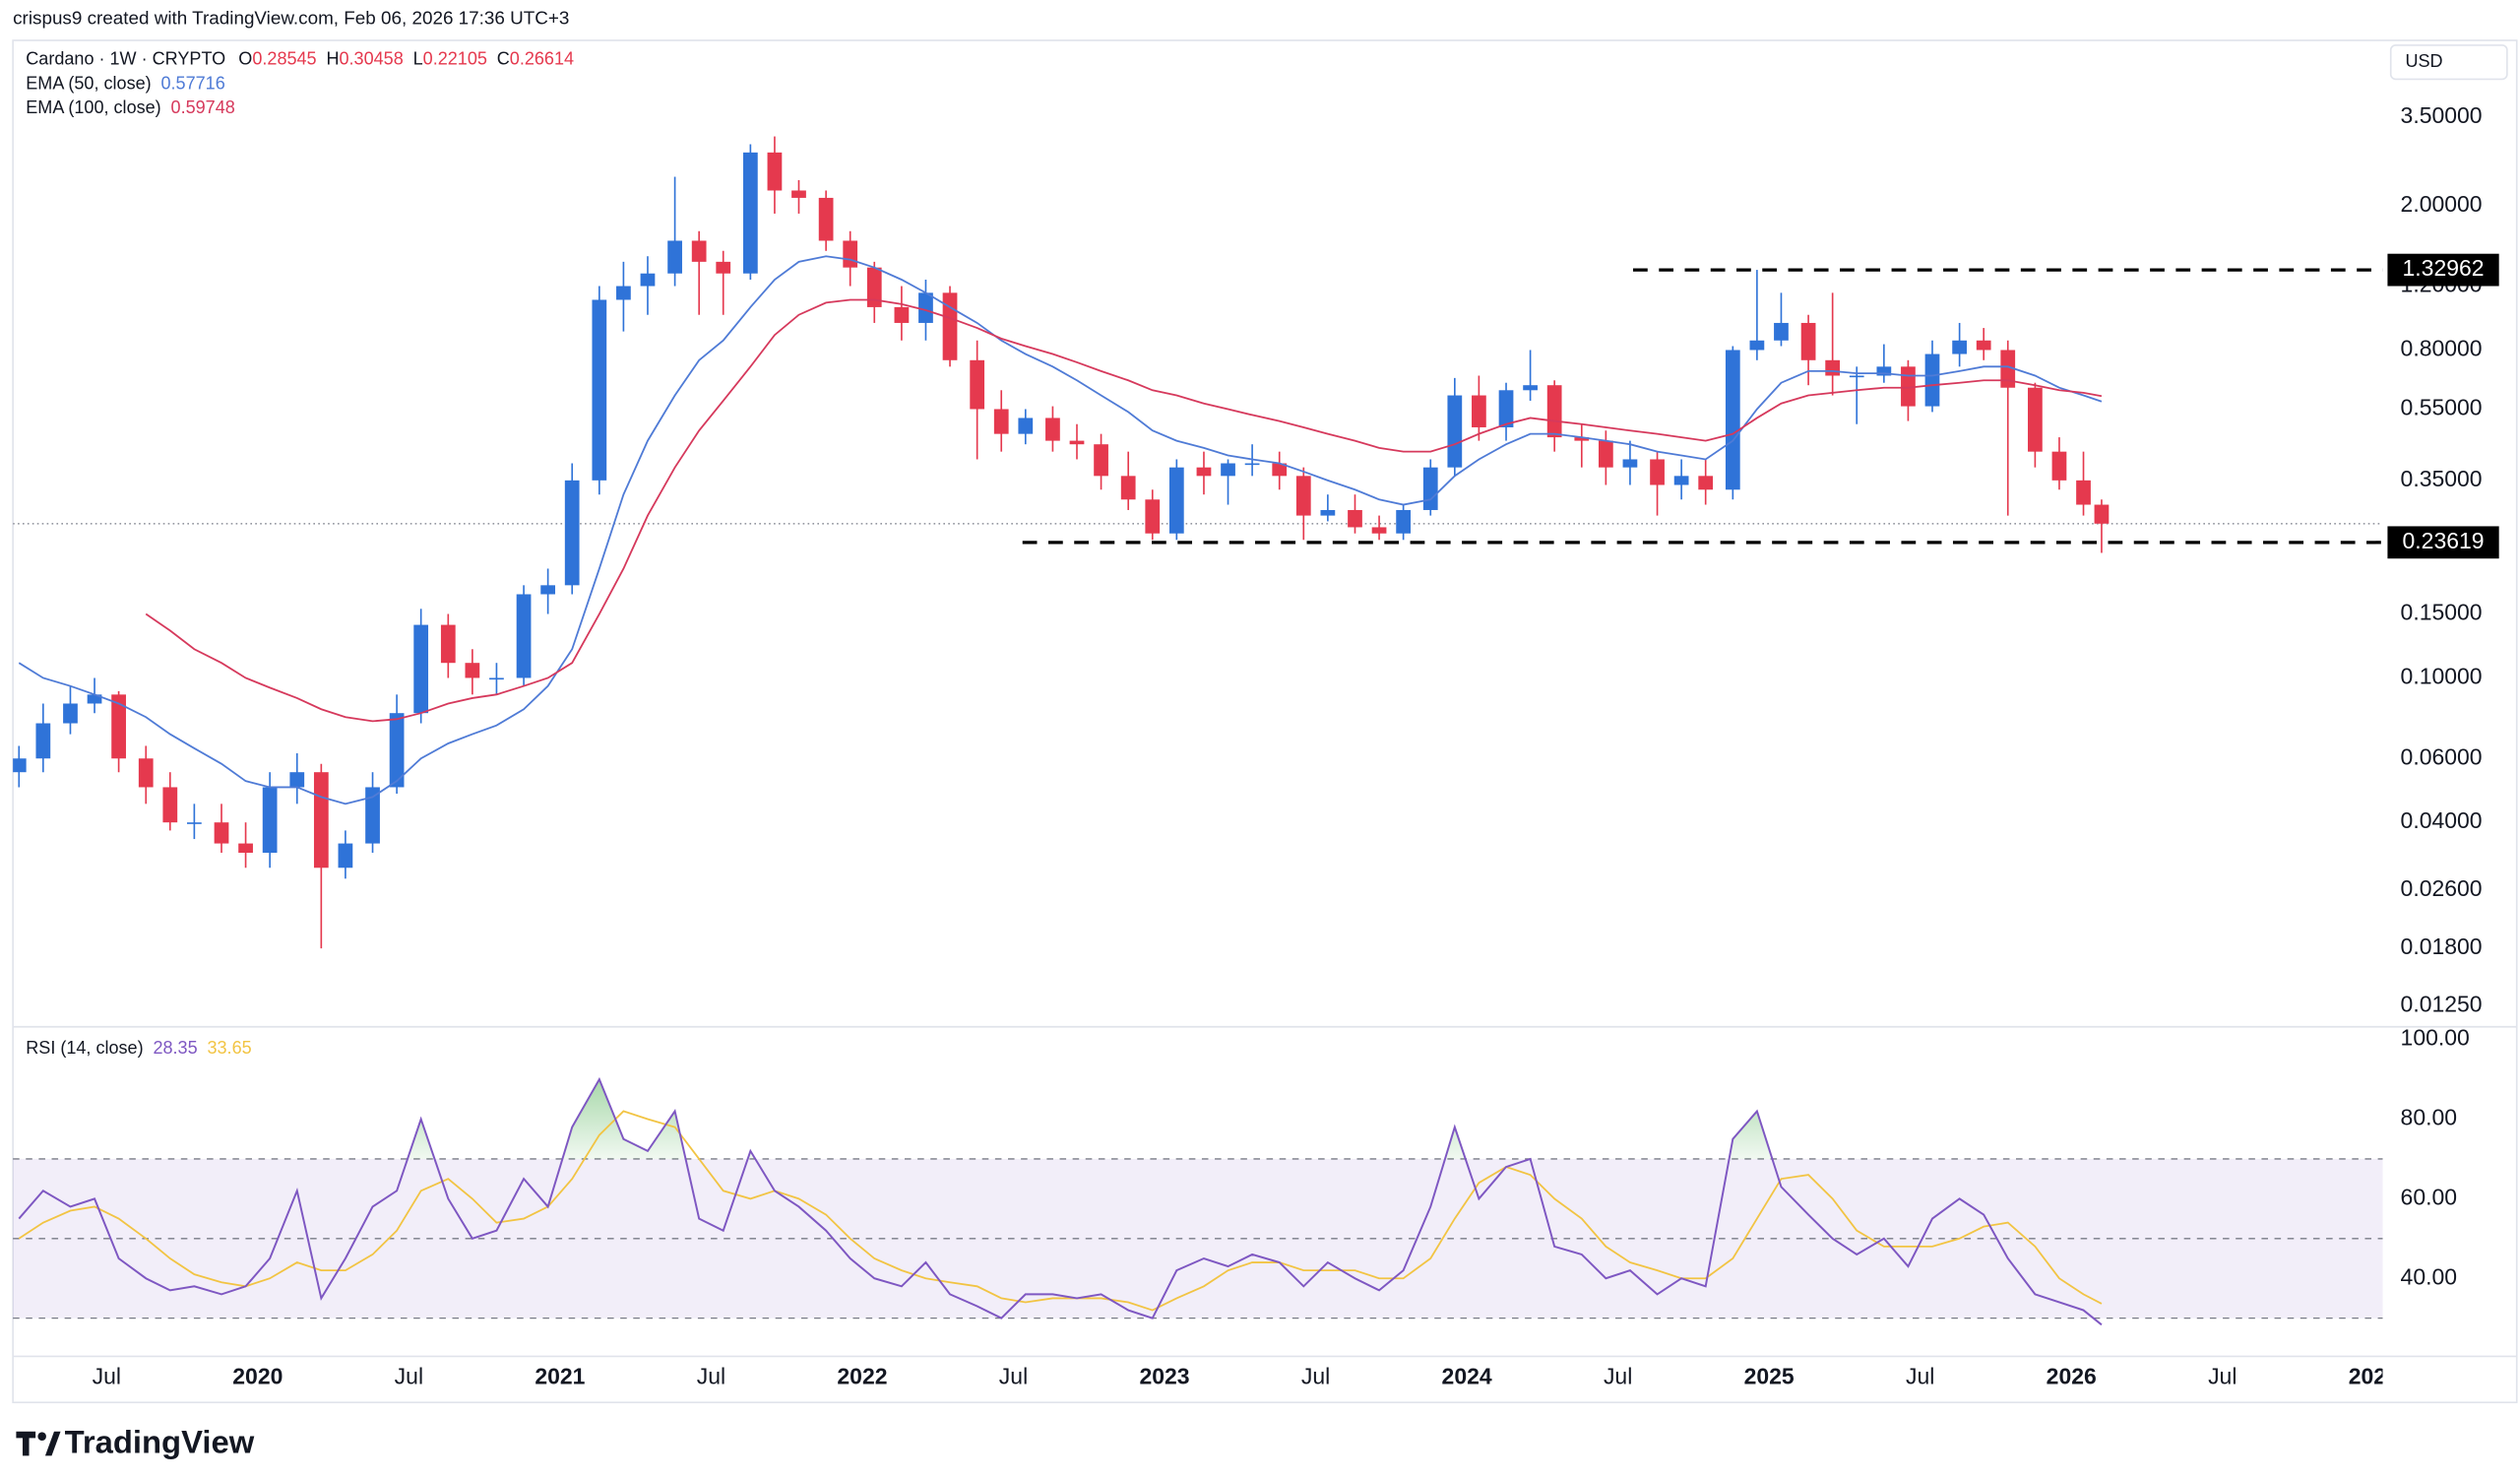 Image resolution: width=2520 pixels, height=1480 pixels. I want to click on rsi-legend-value: 33.65, so click(229, 1048).